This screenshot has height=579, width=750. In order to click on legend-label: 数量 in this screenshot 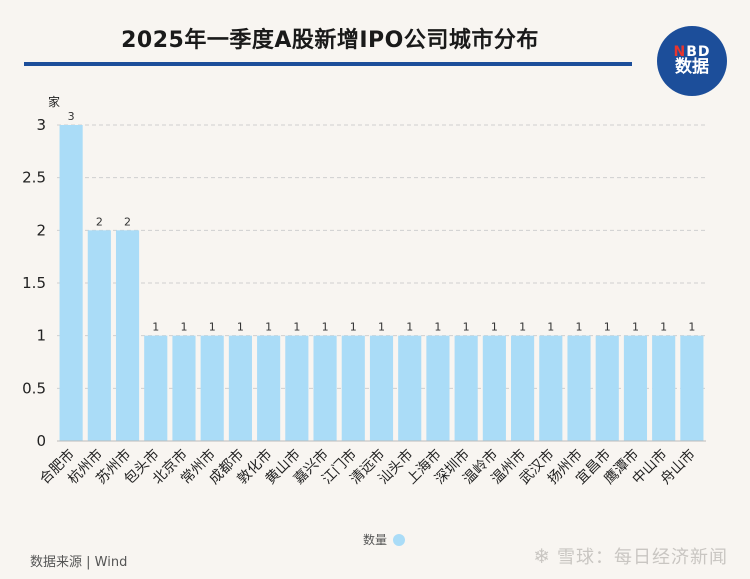, I will do `click(375, 540)`.